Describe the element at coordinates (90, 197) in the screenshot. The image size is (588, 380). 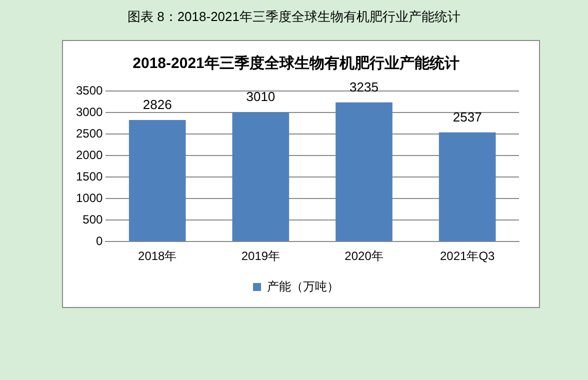
I see `y-tick-label: 1000` at that location.